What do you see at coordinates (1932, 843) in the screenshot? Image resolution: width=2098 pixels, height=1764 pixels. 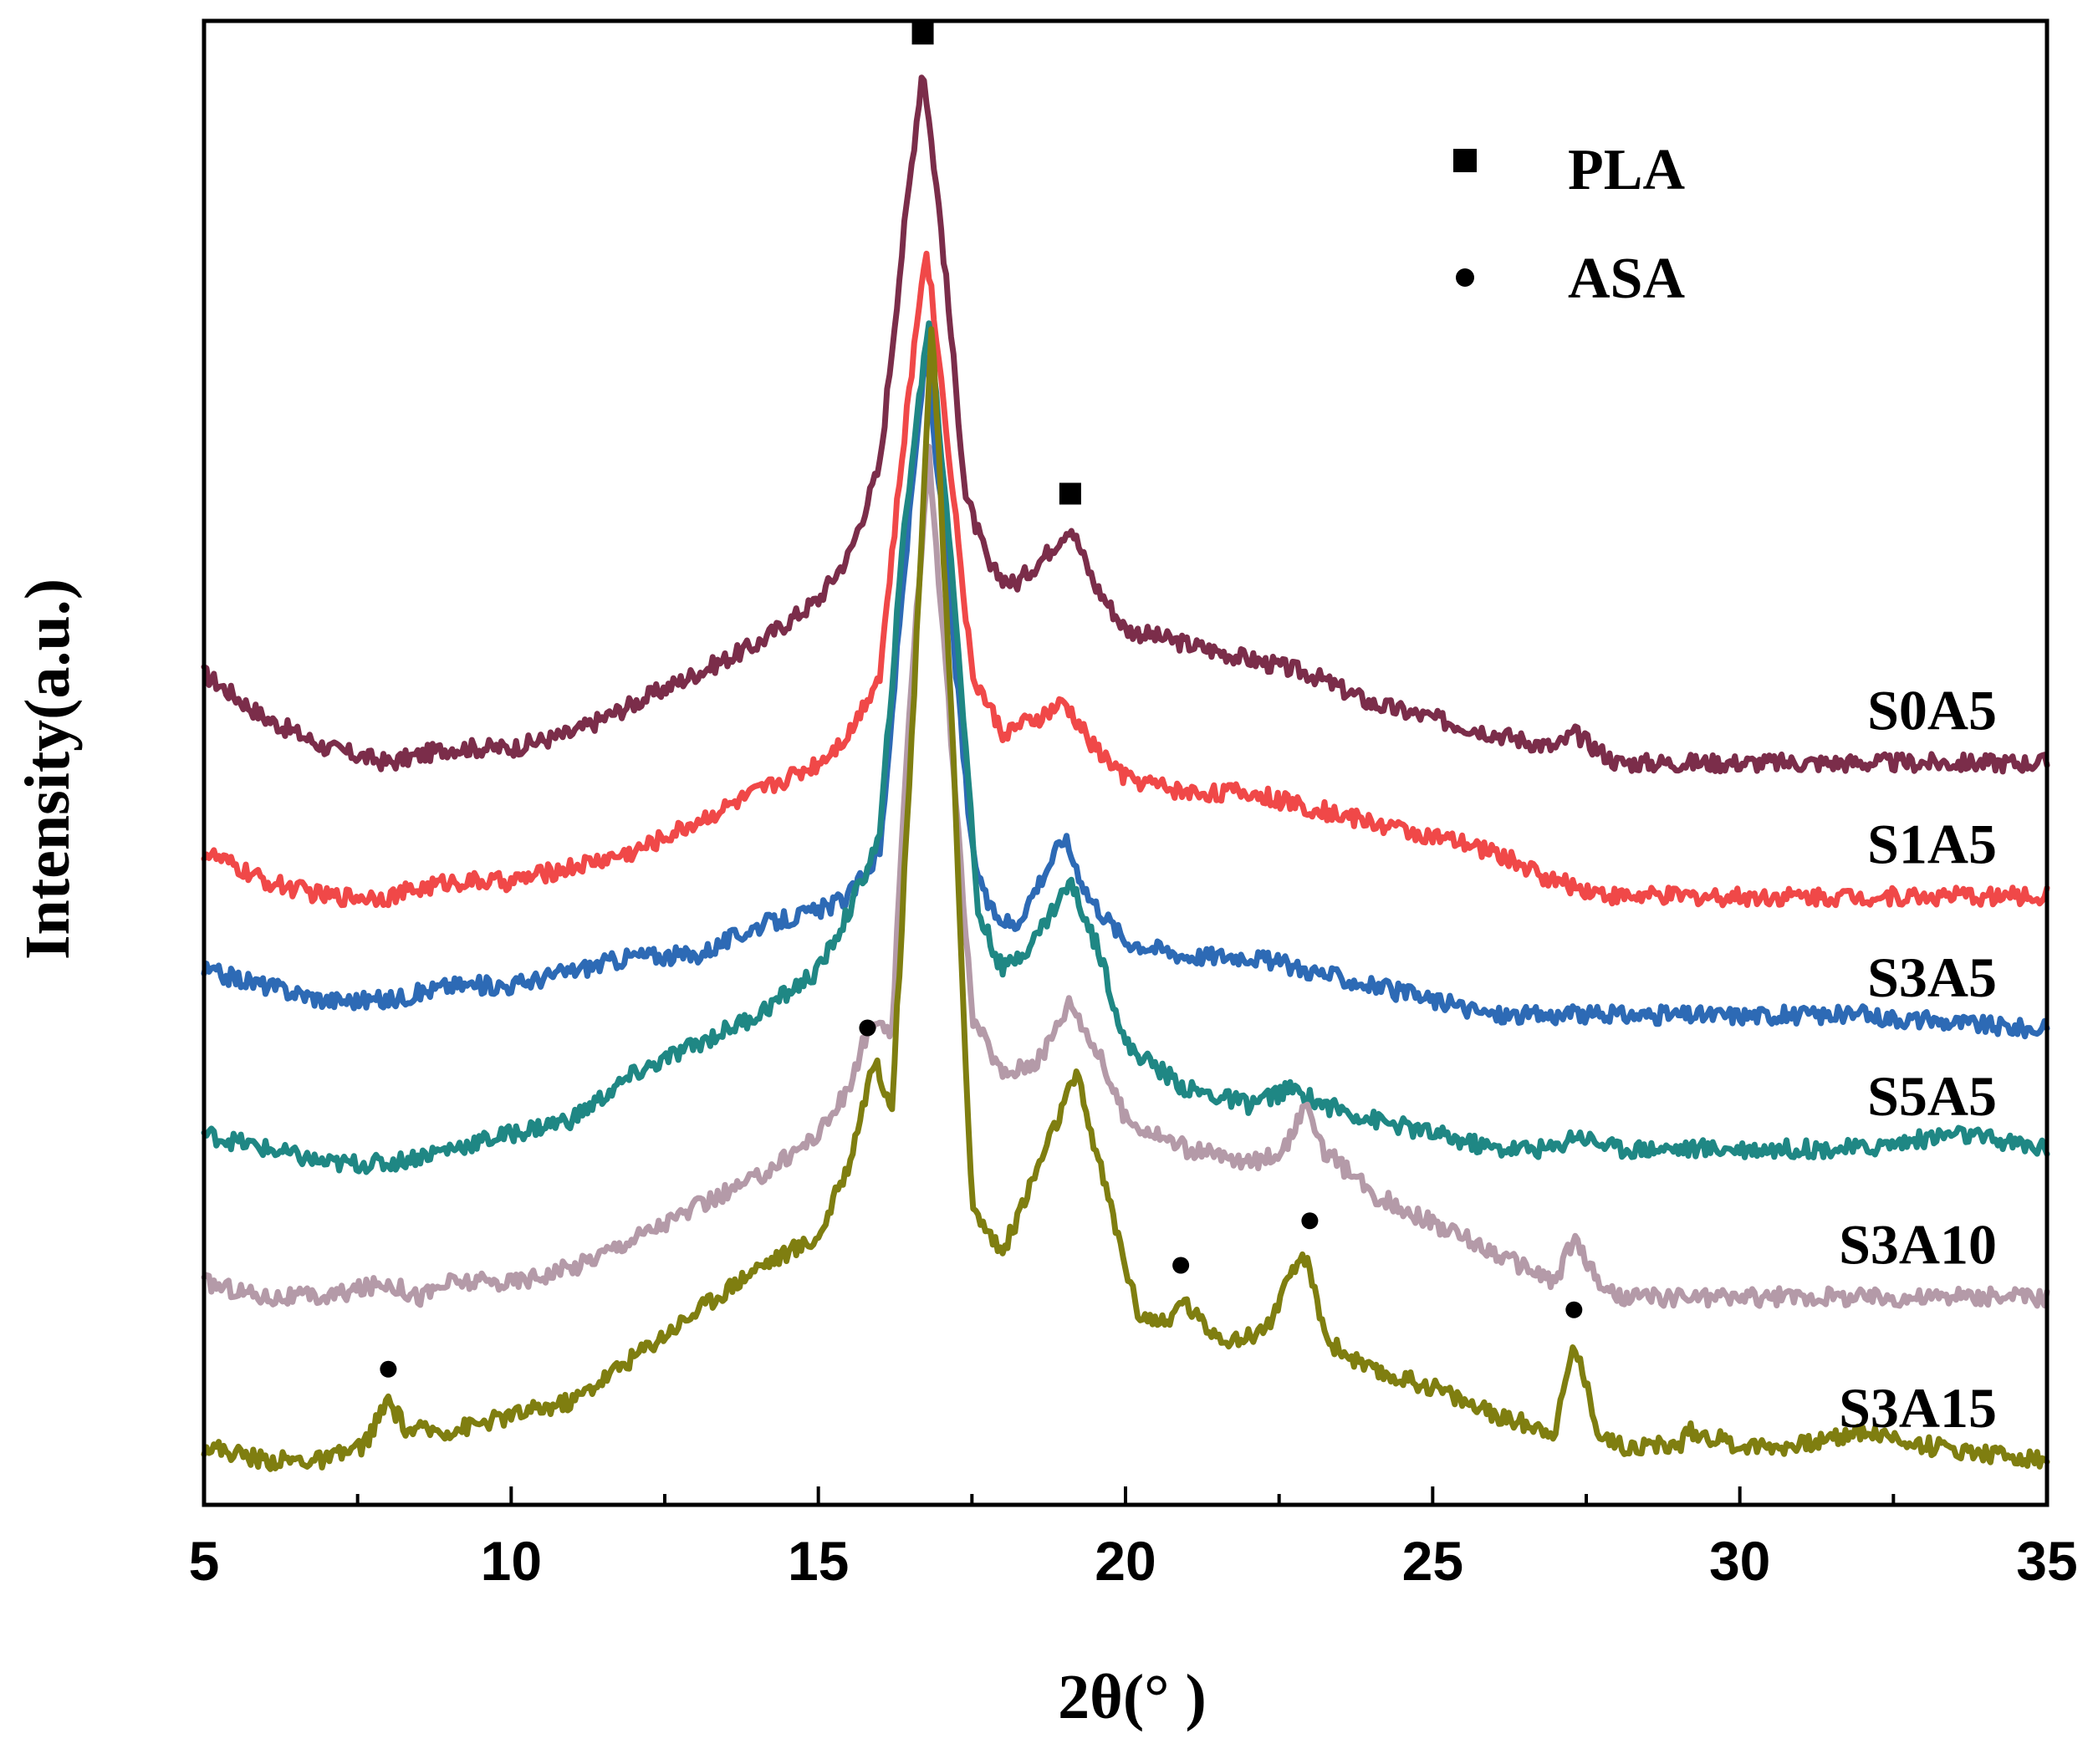 I see `series-label-s1a5: S1A5` at bounding box center [1932, 843].